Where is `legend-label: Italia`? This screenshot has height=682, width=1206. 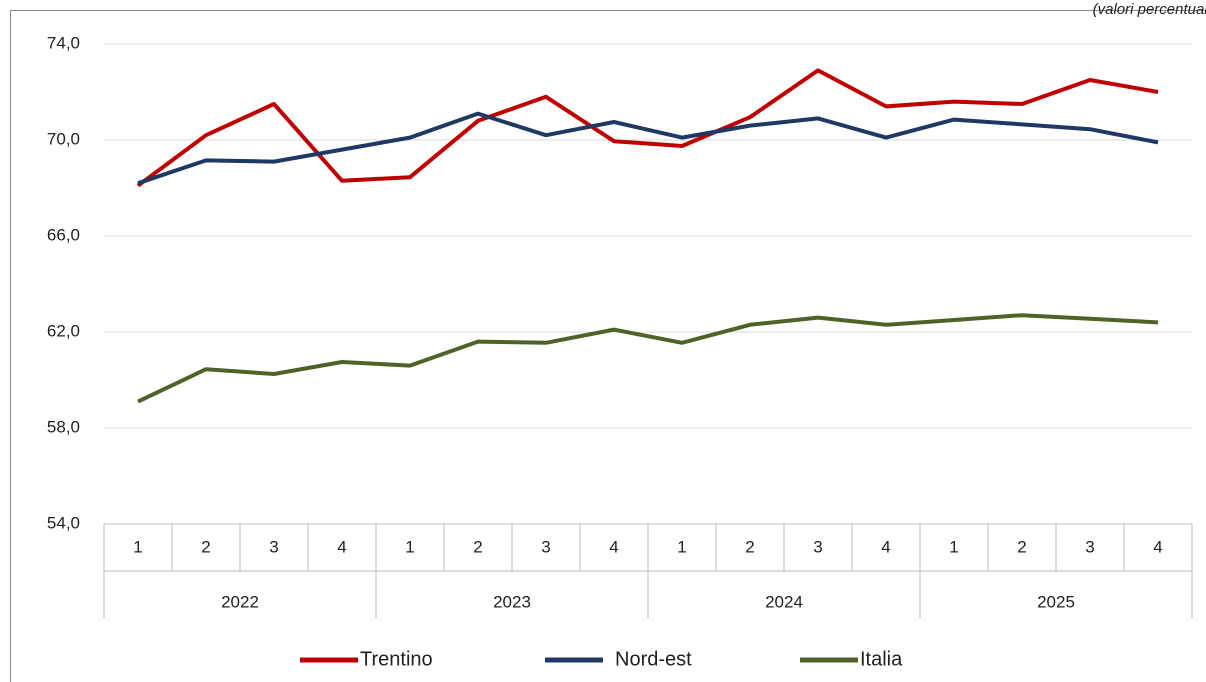 legend-label: Italia is located at coordinates (881, 659).